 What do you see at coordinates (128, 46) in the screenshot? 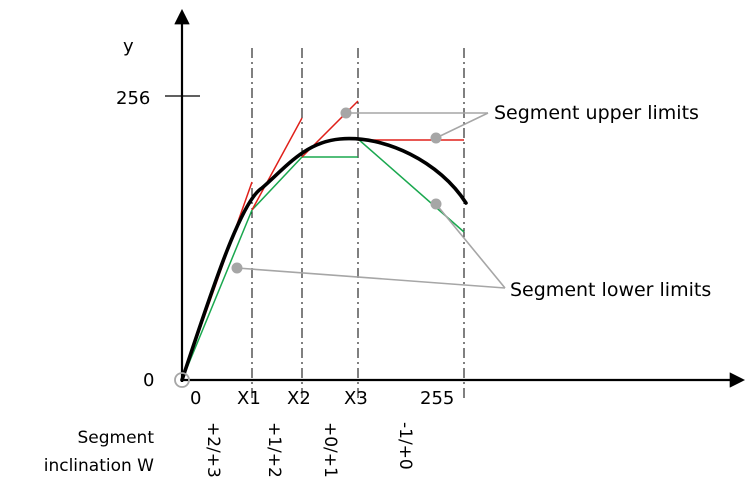
I see `y-axis-label: y` at bounding box center [128, 46].